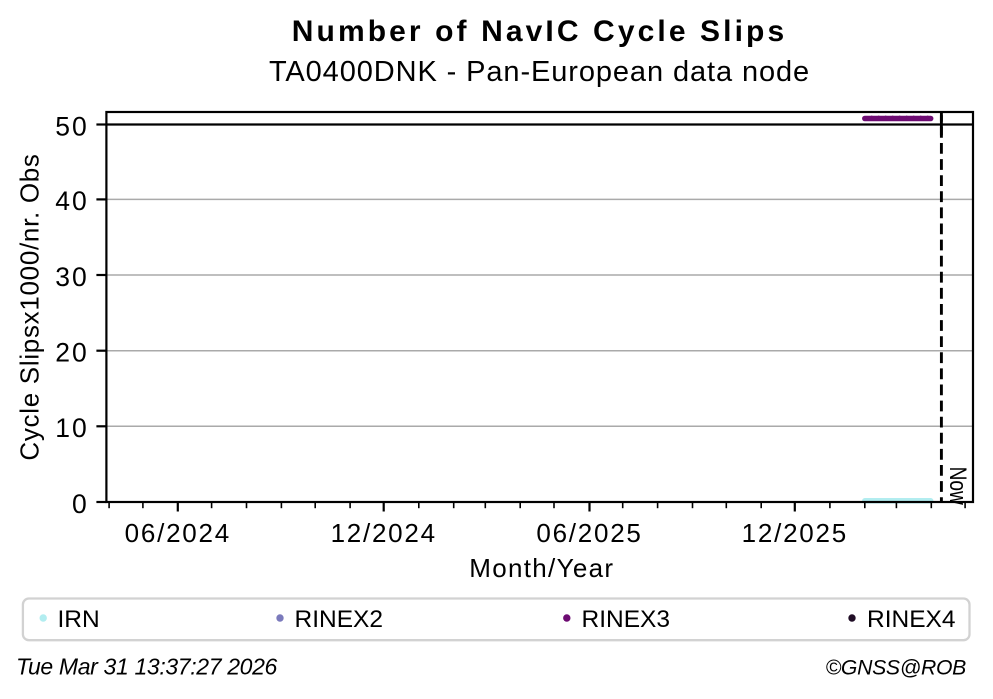 The width and height of the screenshot is (993, 699). I want to click on svg-text: IRN, so click(79, 619).